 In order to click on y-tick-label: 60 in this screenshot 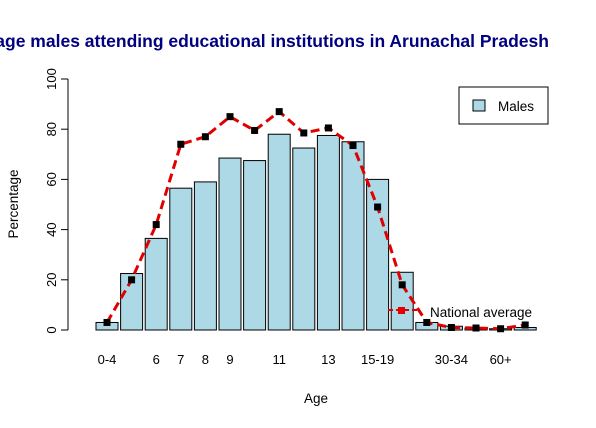, I will do `click(51, 179)`.